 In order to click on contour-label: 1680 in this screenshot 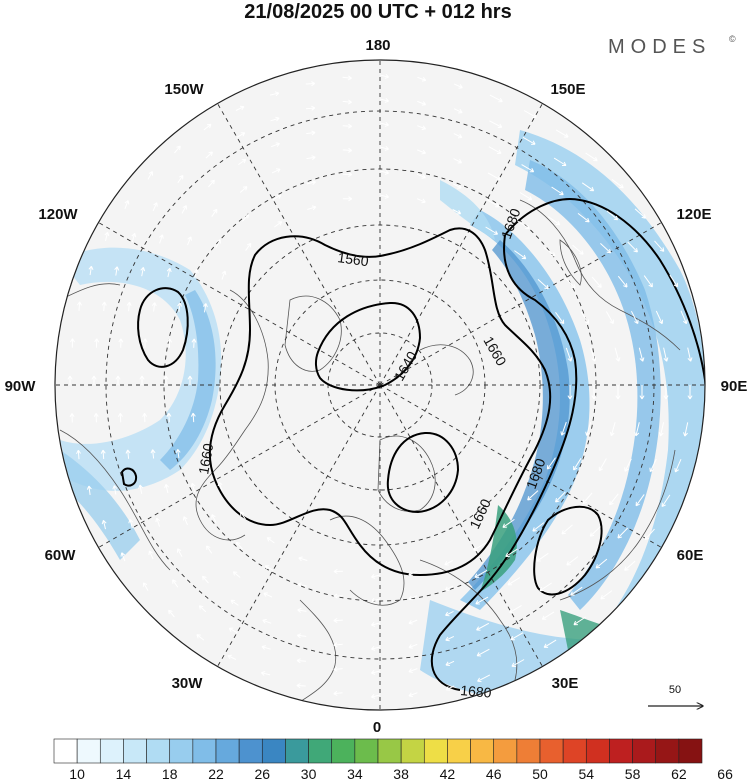, I will do `click(476, 691)`.